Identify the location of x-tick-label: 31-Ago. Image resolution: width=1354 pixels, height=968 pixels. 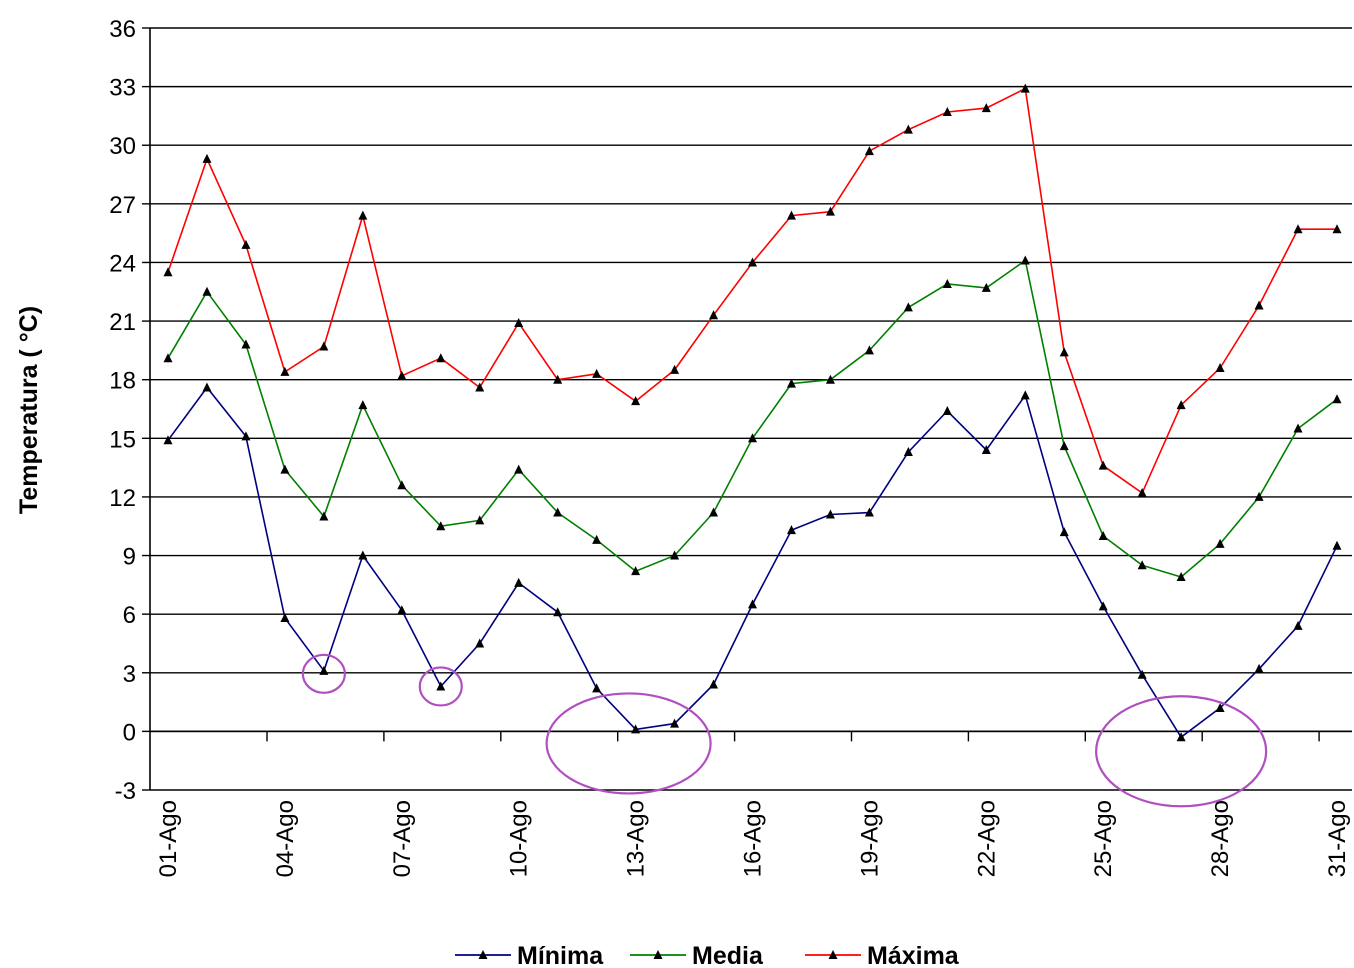
(1337, 838).